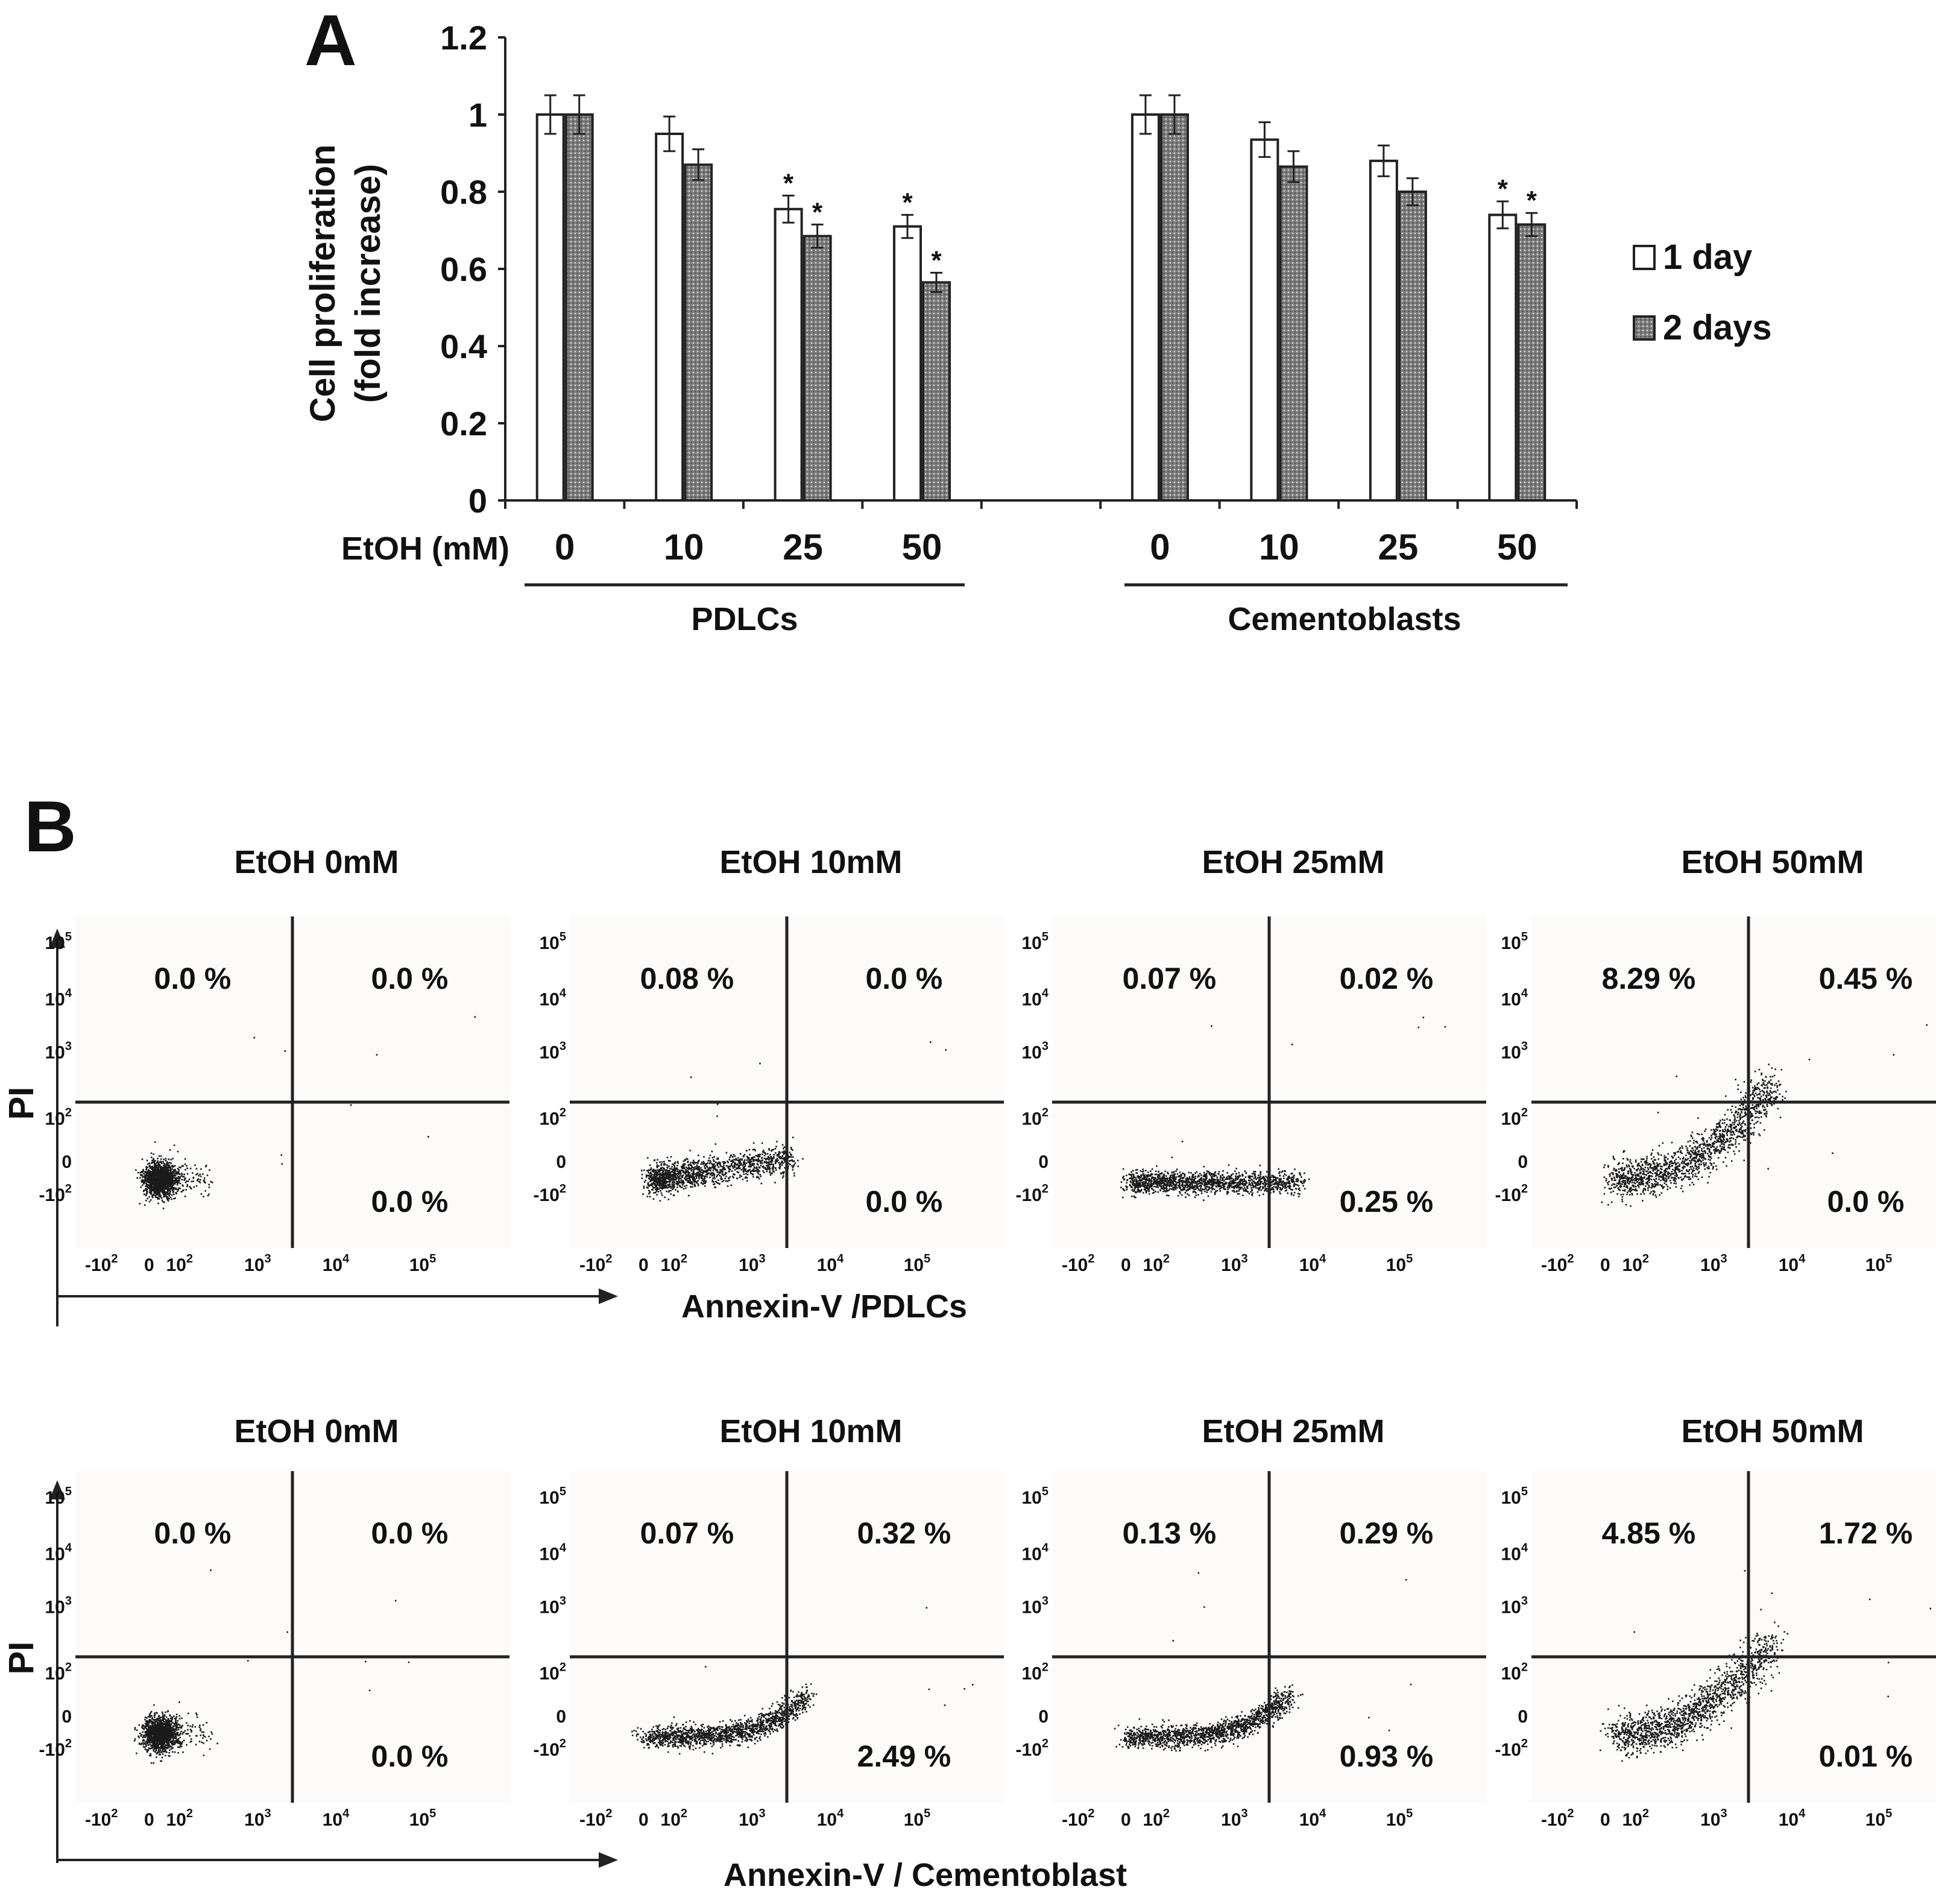  What do you see at coordinates (1503, 357) in the screenshot?
I see `bar-1day` at bounding box center [1503, 357].